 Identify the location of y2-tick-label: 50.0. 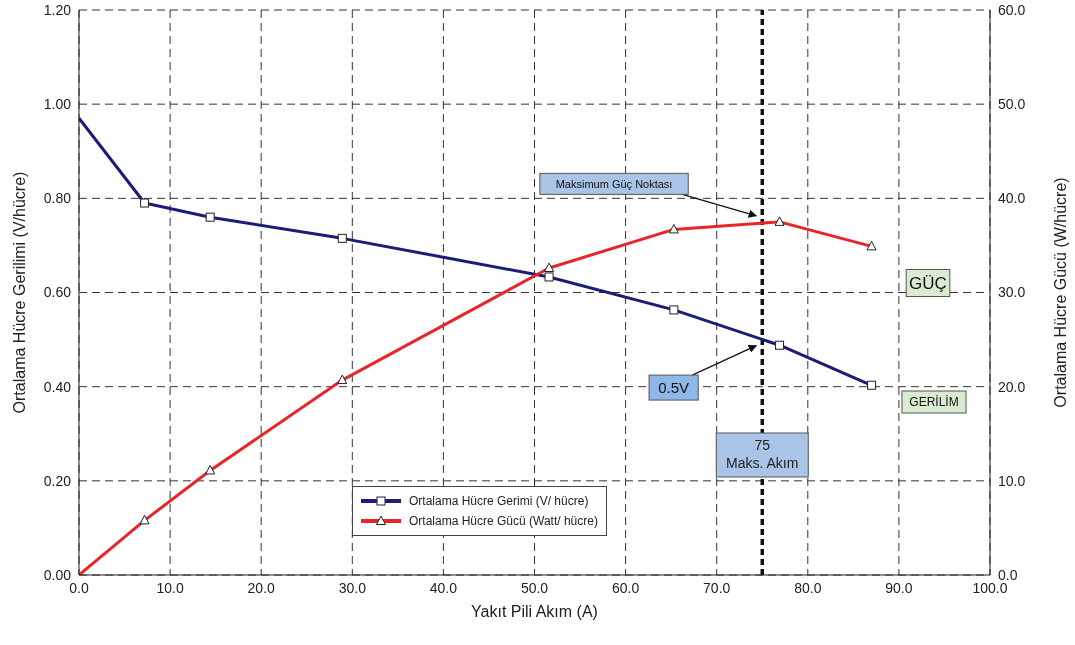
(1012, 104).